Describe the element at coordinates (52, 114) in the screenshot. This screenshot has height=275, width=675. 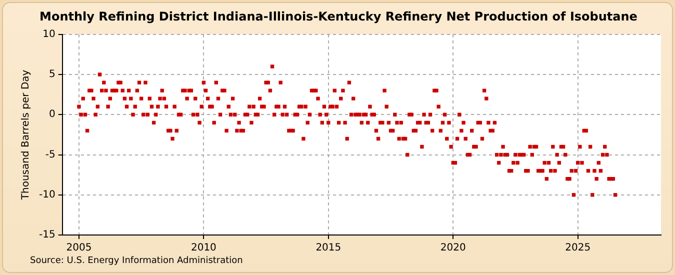
I see `y-tick-label: 0` at that location.